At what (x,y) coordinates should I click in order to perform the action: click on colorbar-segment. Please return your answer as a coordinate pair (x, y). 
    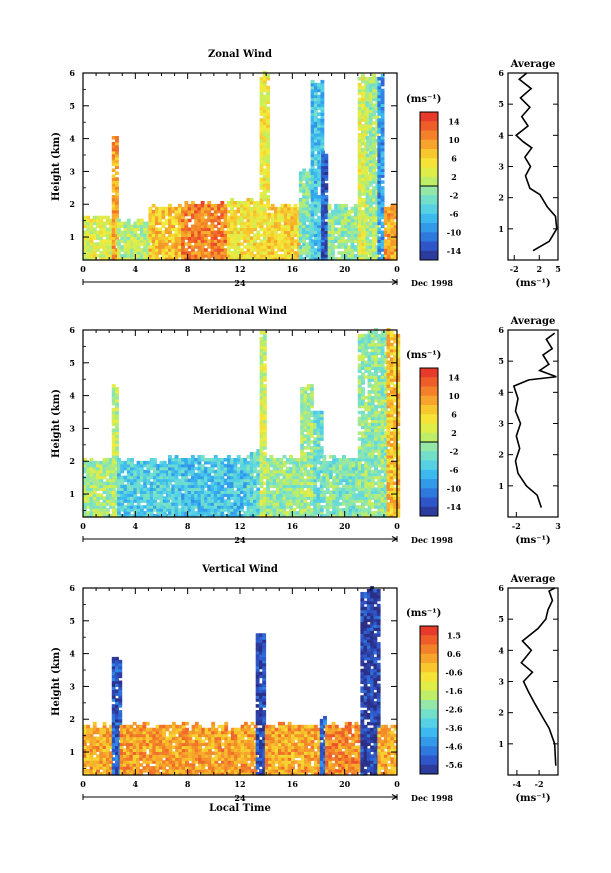
    Looking at the image, I should click on (429, 200).